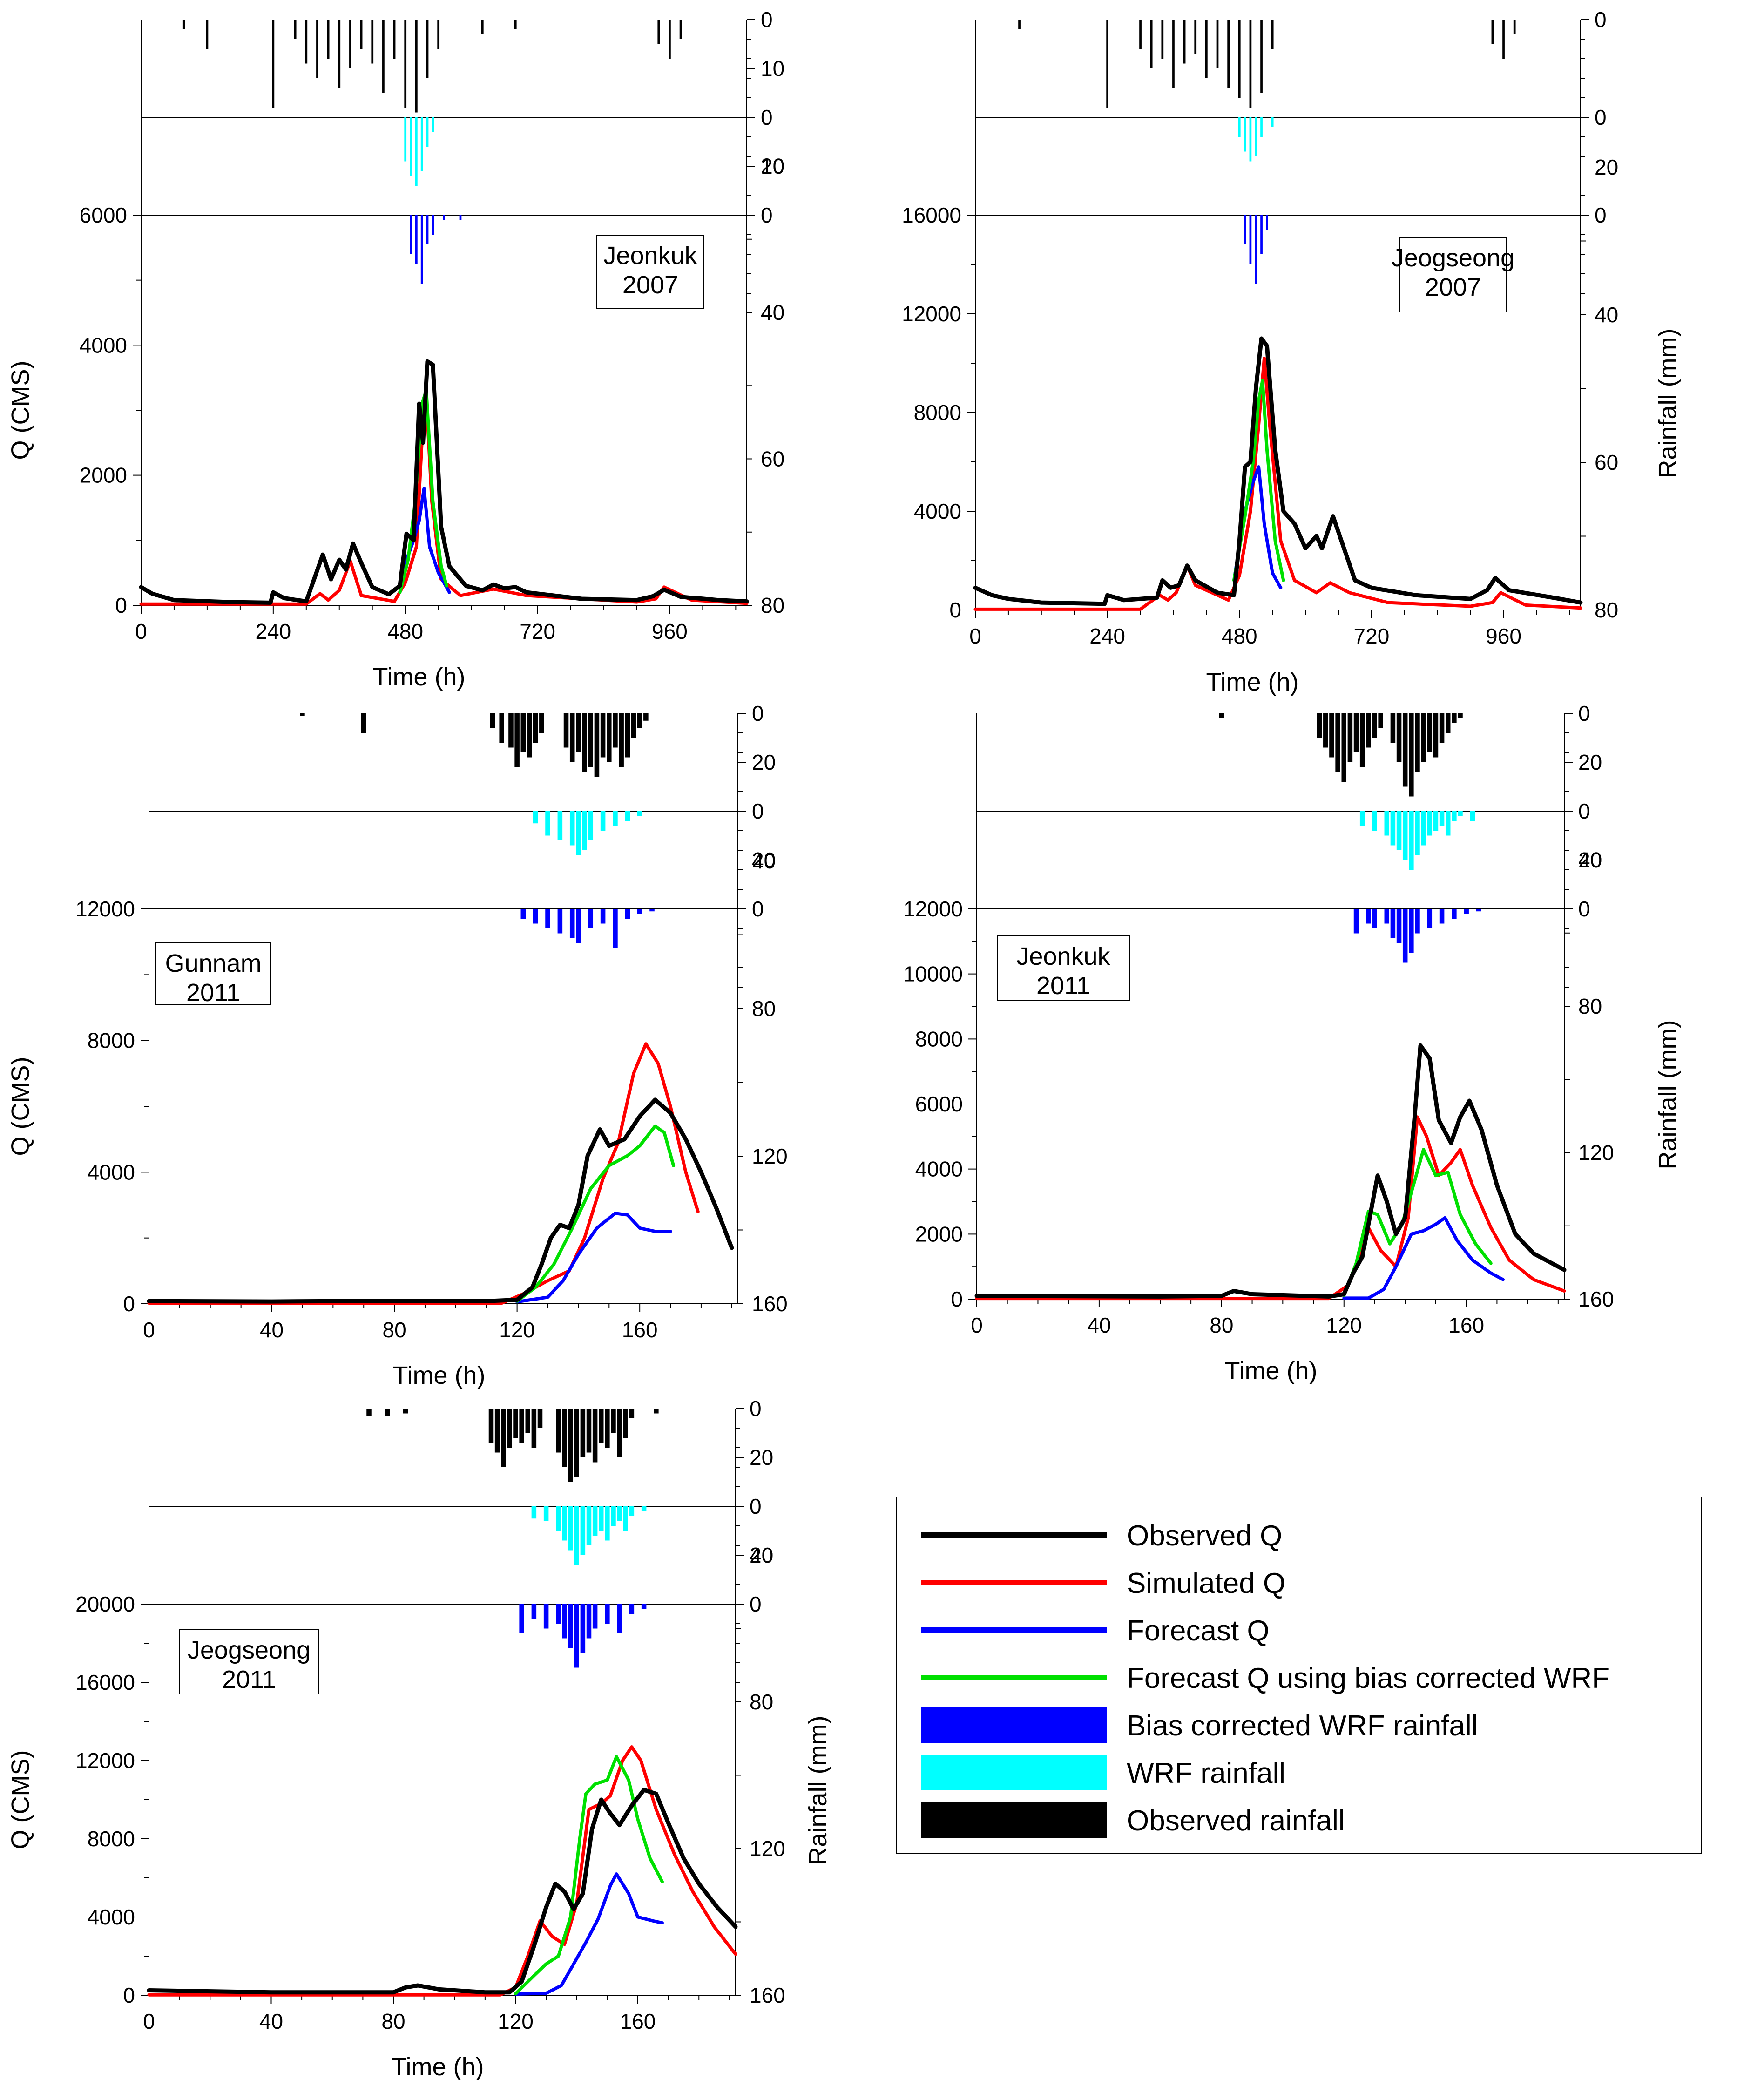 The image size is (1737, 2100). What do you see at coordinates (537, 631) in the screenshot?
I see `x-tick-label: 720` at bounding box center [537, 631].